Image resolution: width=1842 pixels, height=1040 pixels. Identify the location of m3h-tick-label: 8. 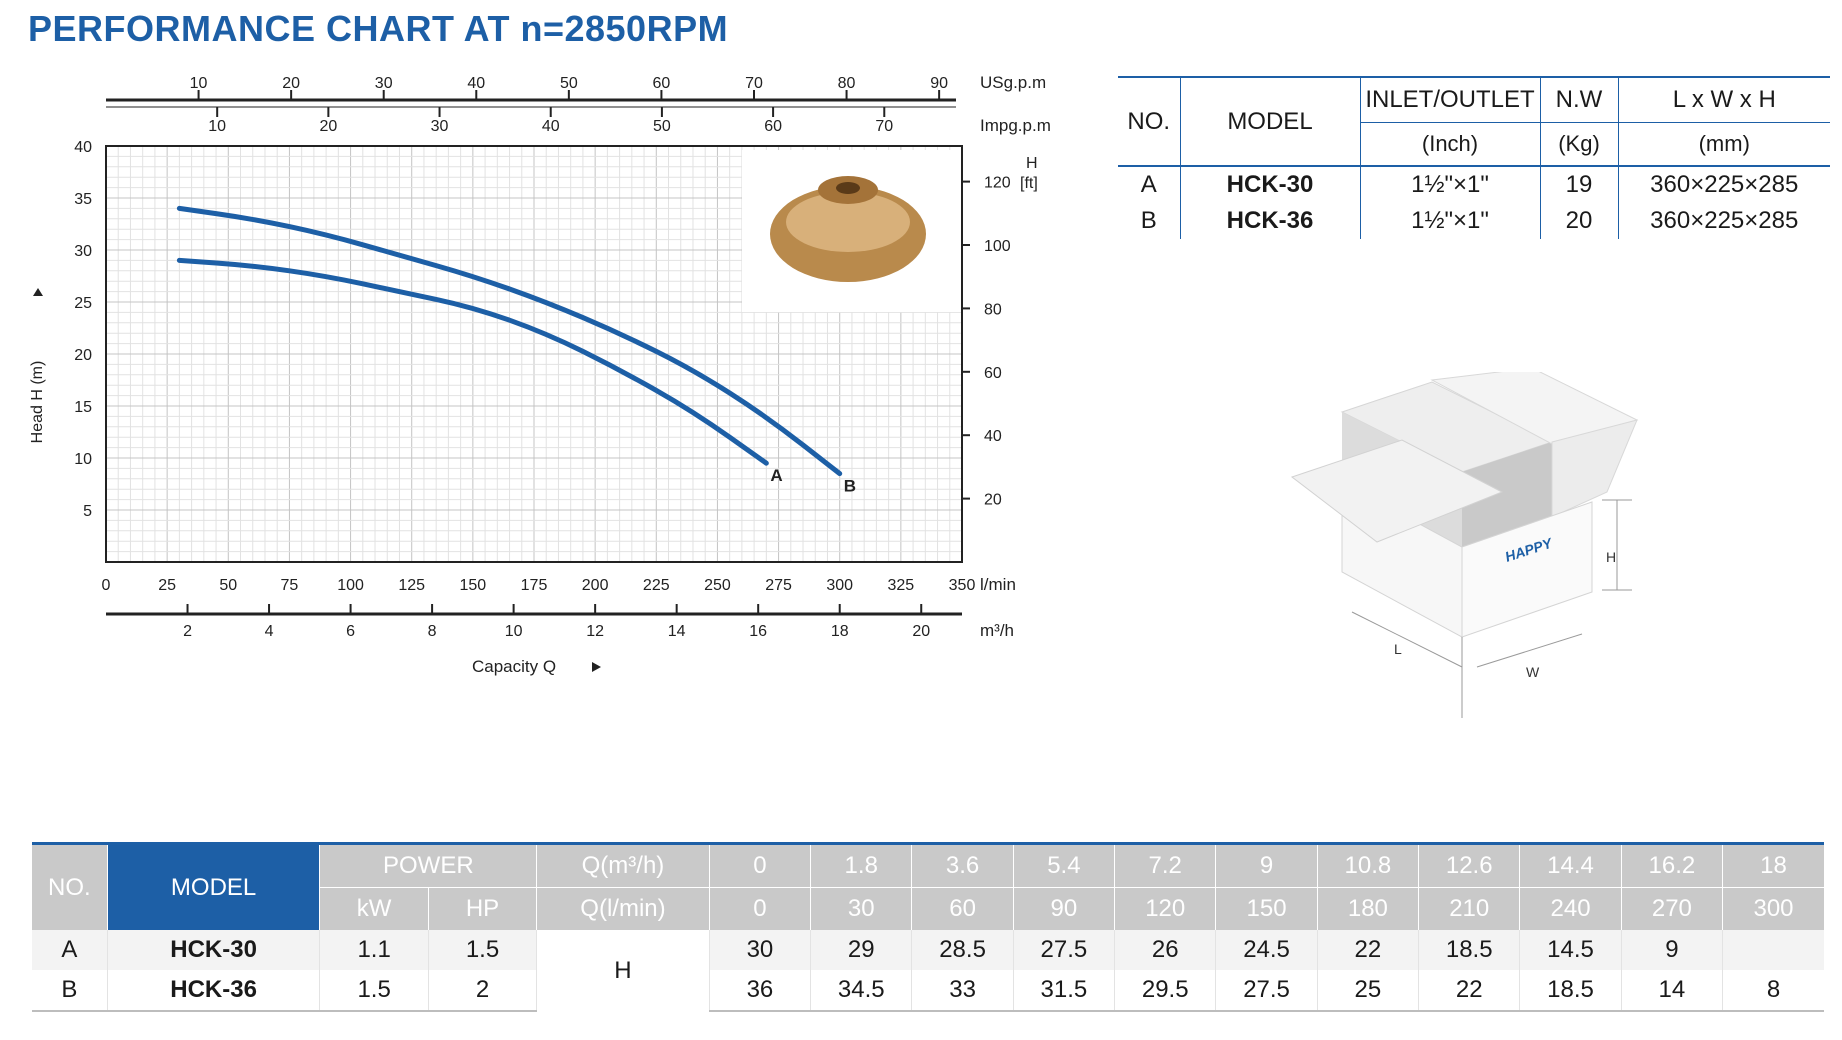
(432, 631).